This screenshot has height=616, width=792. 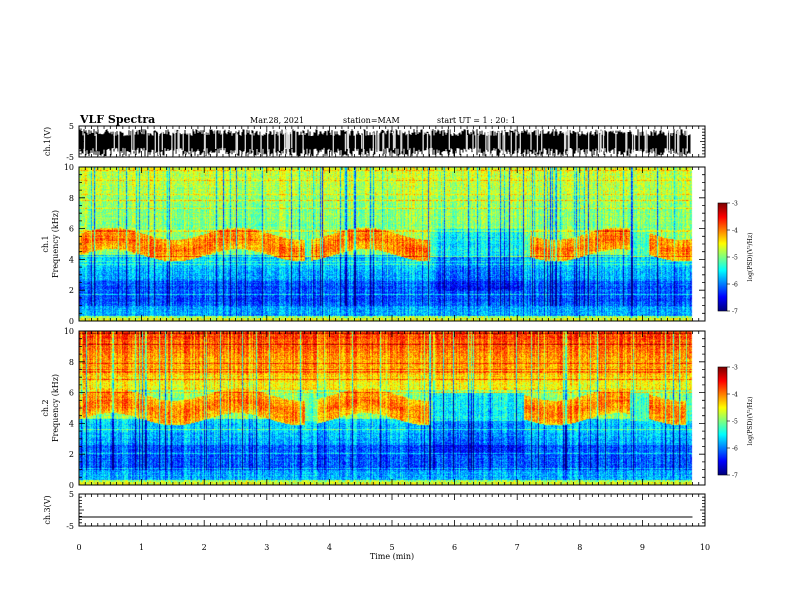 What do you see at coordinates (45, 407) in the screenshot?
I see `y-axis-label-channel: ch.2` at bounding box center [45, 407].